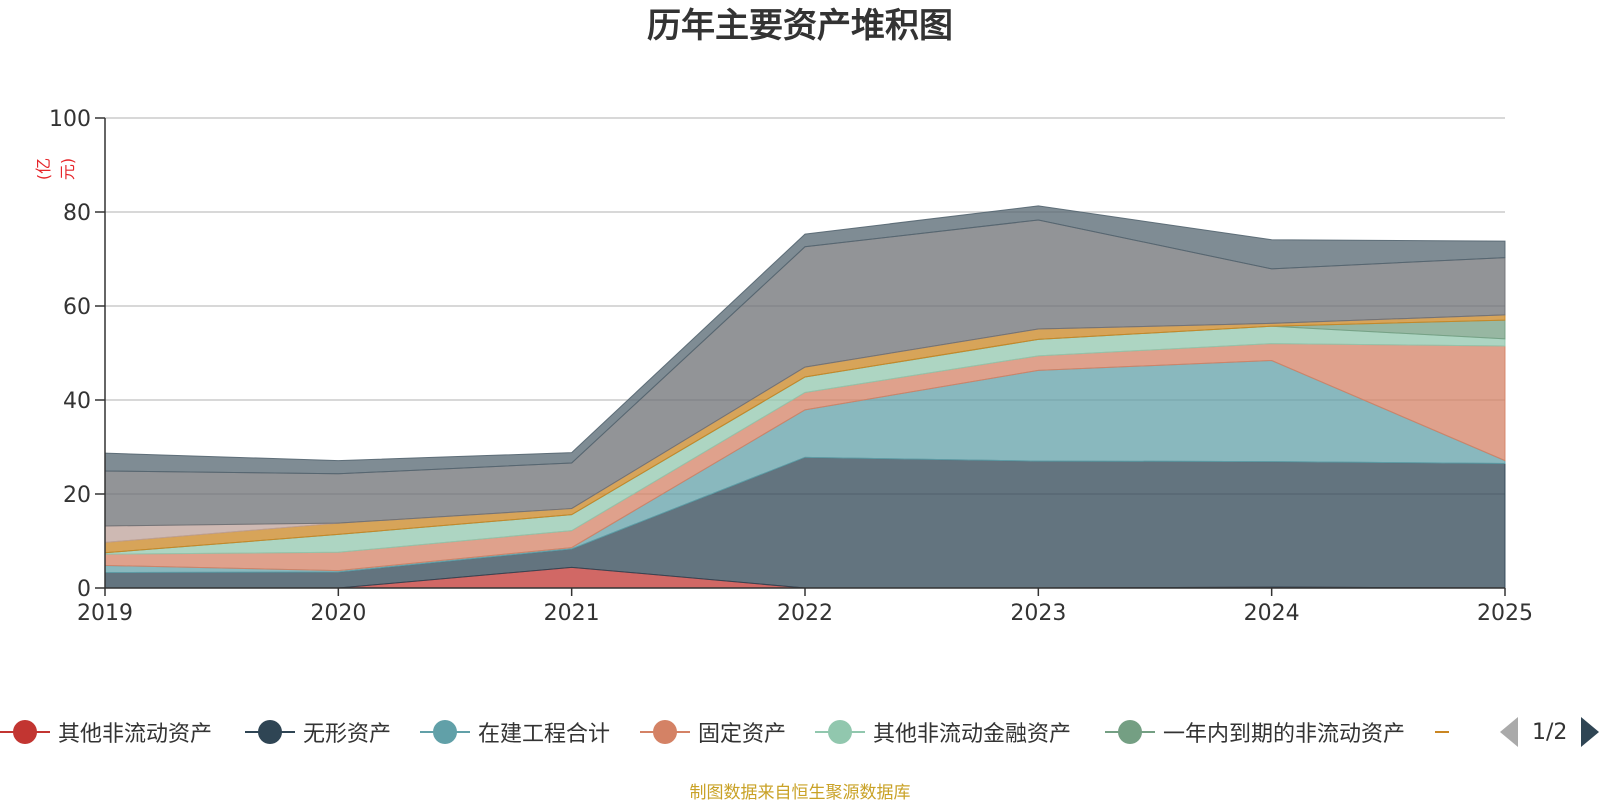 Image resolution: width=1600 pixels, height=803 pixels. Describe the element at coordinates (742, 734) in the screenshot. I see `legend-label: 固定资产` at that location.